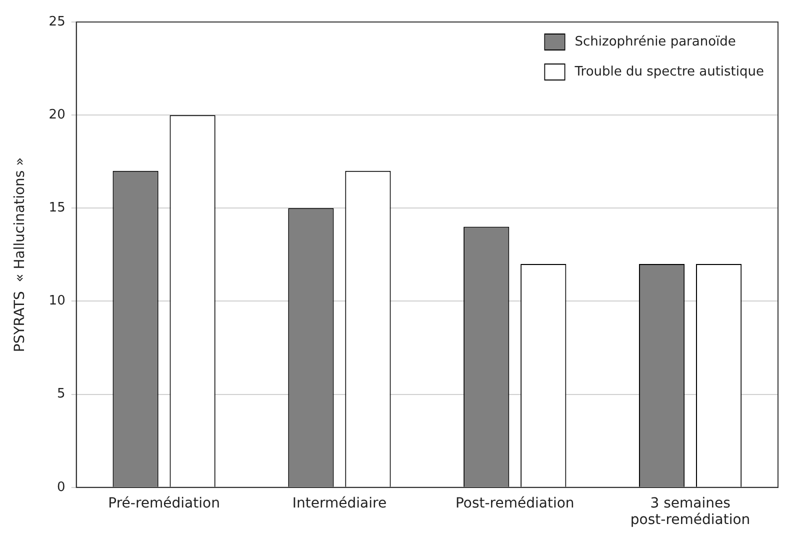 Image resolution: width=798 pixels, height=545 pixels. Describe the element at coordinates (57, 114) in the screenshot. I see `y-tick-label: 20` at that location.